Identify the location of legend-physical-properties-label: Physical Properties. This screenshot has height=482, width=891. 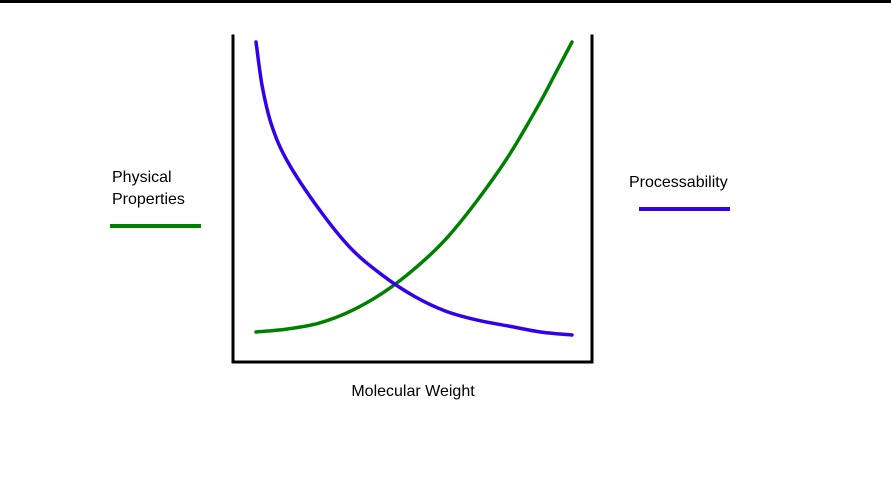
(148, 188).